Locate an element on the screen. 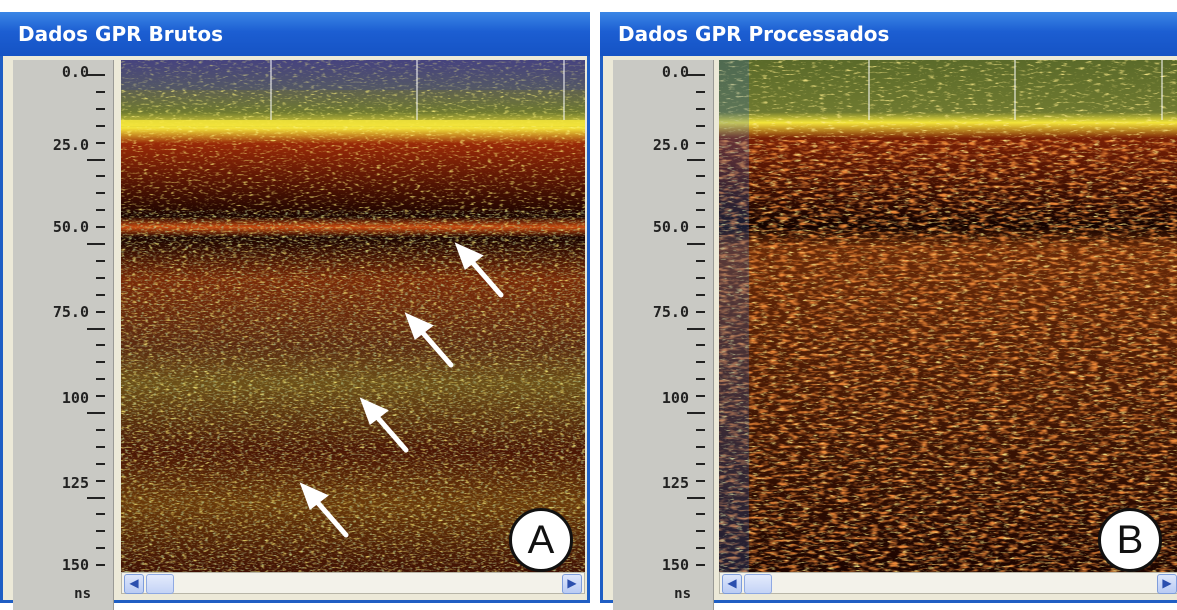 This screenshot has height=610, width=1177. panel-title: Dados GPR Processados is located at coordinates (888, 34).